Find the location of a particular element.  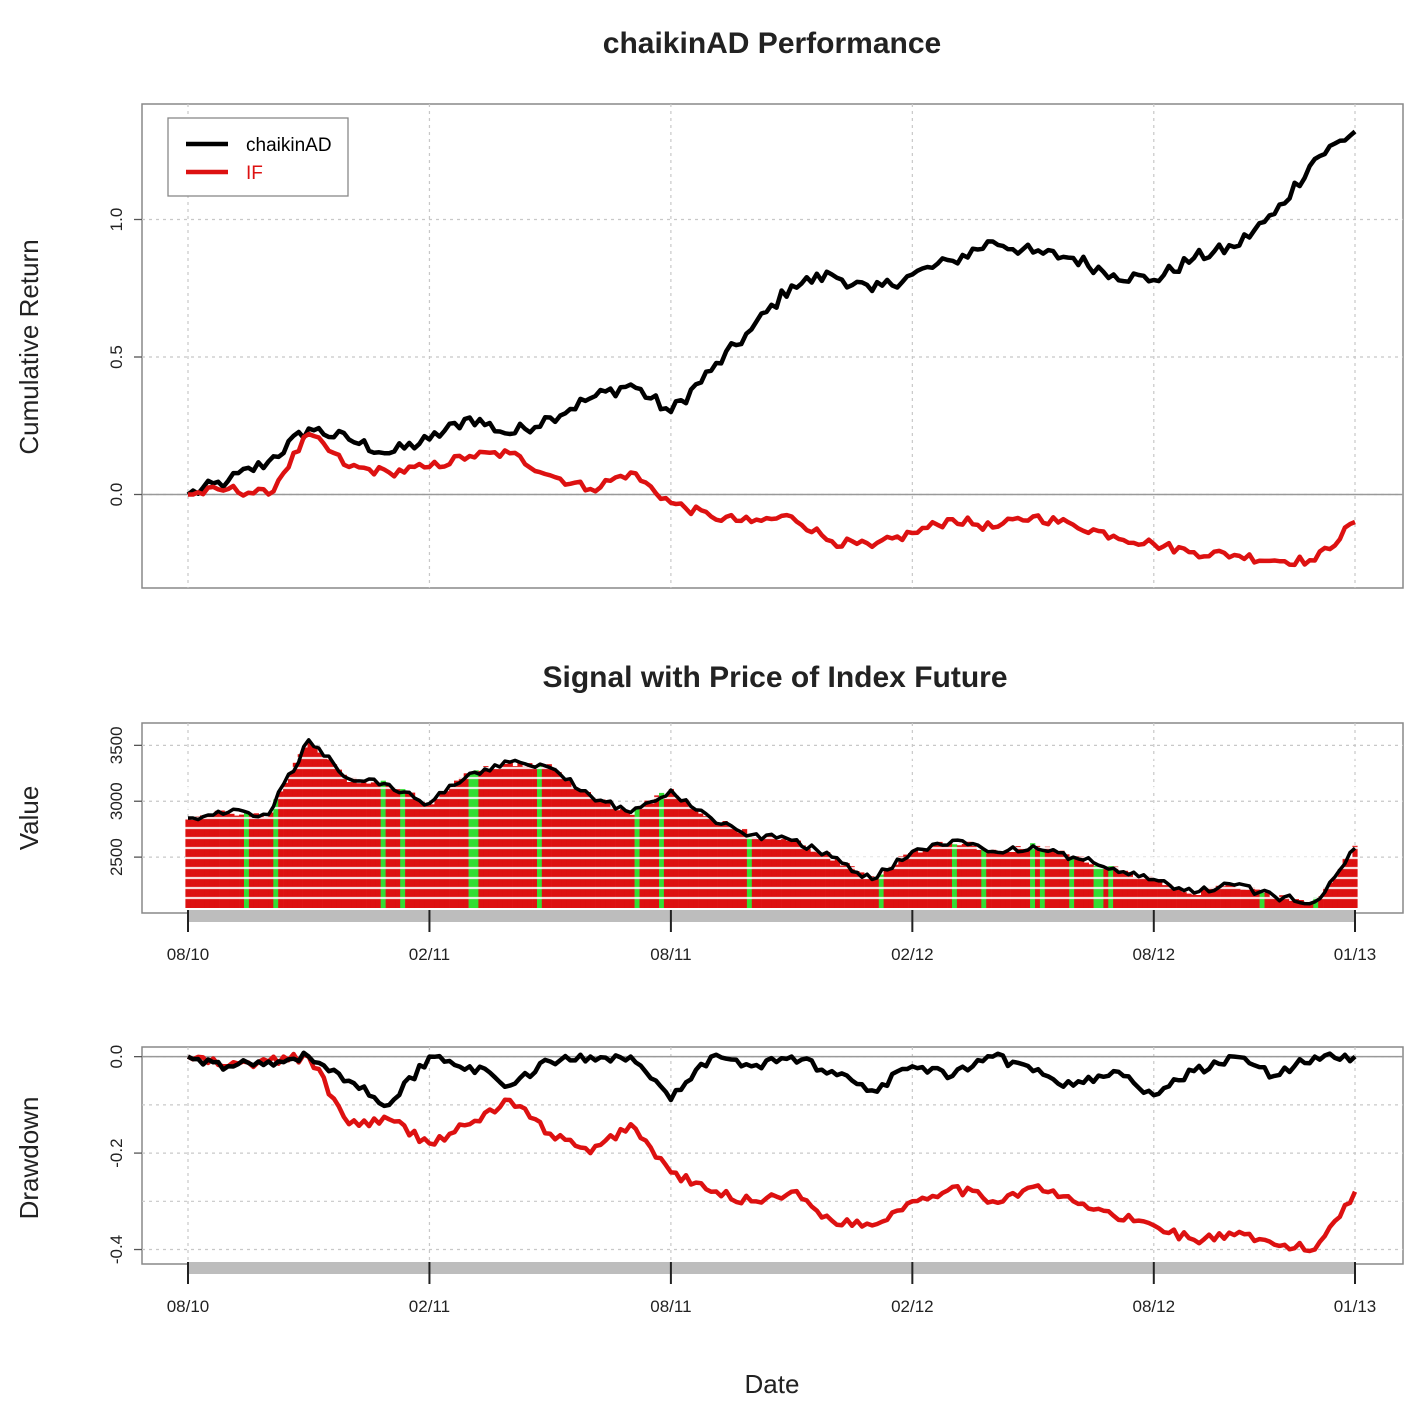

x-axis-rug is located at coordinates (771, 1268).